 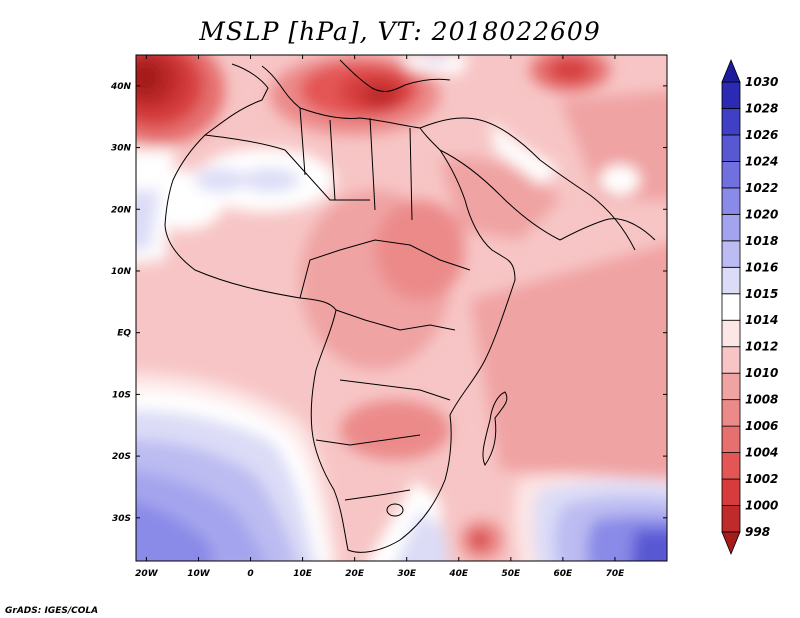 What do you see at coordinates (761, 426) in the screenshot?
I see `colorbar-label: 1006` at bounding box center [761, 426].